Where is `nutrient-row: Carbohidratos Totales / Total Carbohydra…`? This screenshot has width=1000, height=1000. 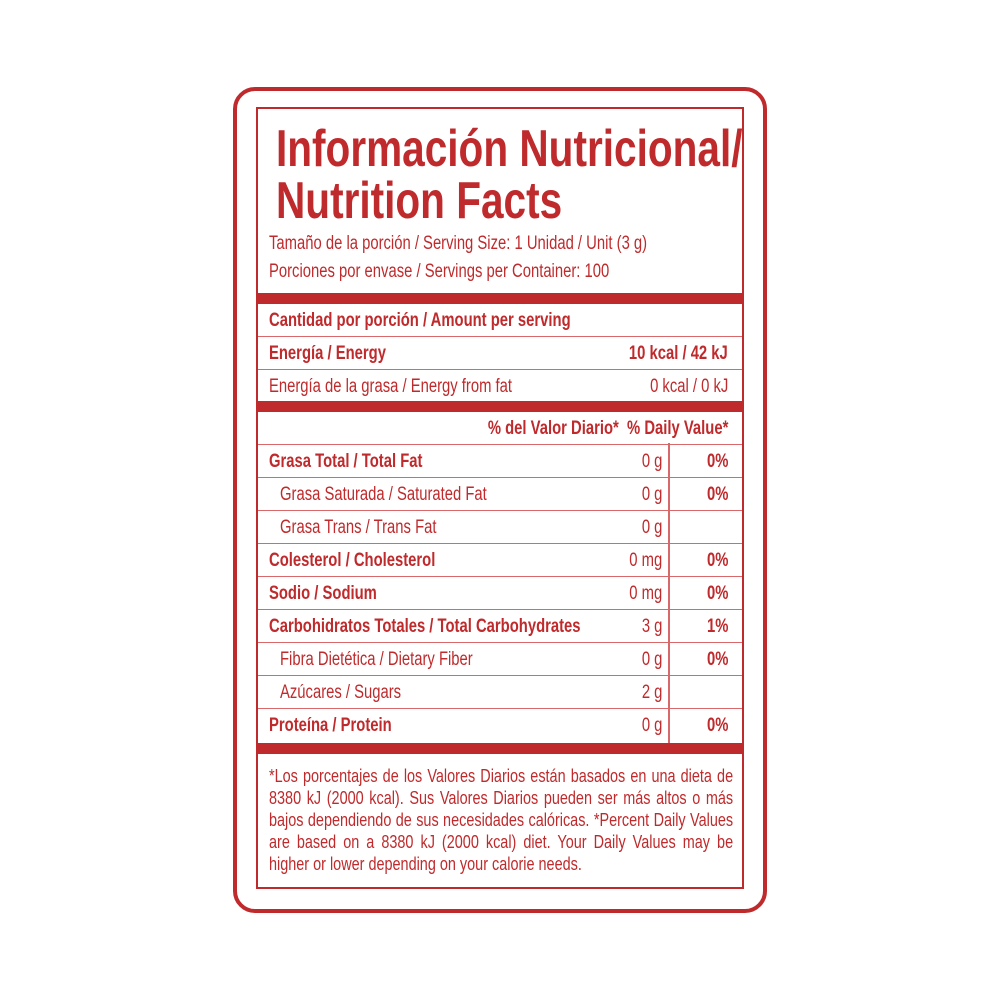 nutrient-row: Carbohidratos Totales / Total Carbohydra… is located at coordinates (500, 626).